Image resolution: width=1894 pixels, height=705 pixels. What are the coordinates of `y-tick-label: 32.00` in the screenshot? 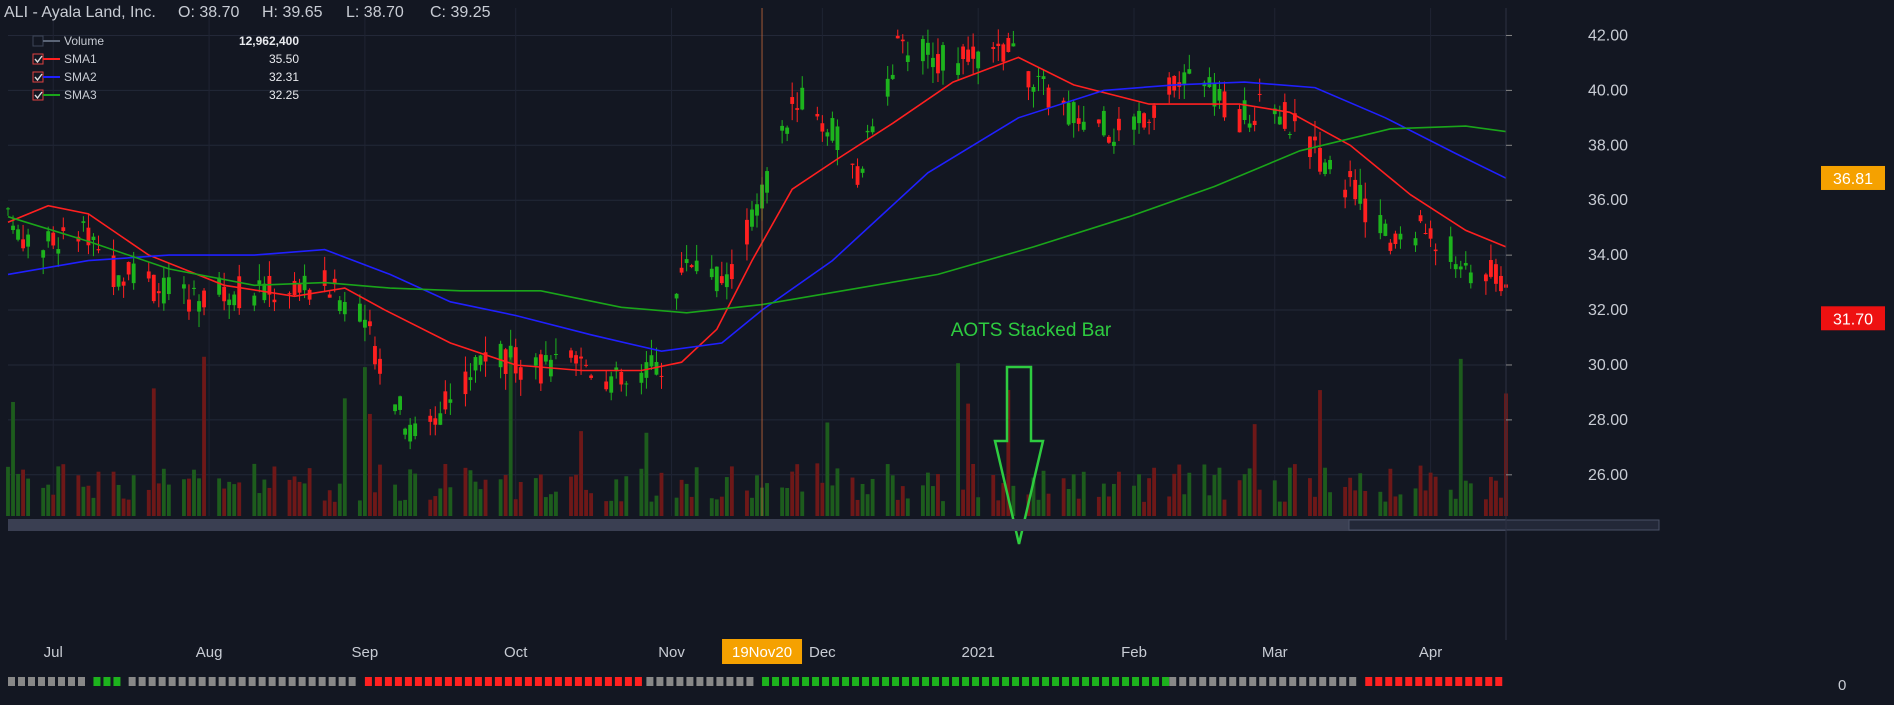 It's located at (1608, 310).